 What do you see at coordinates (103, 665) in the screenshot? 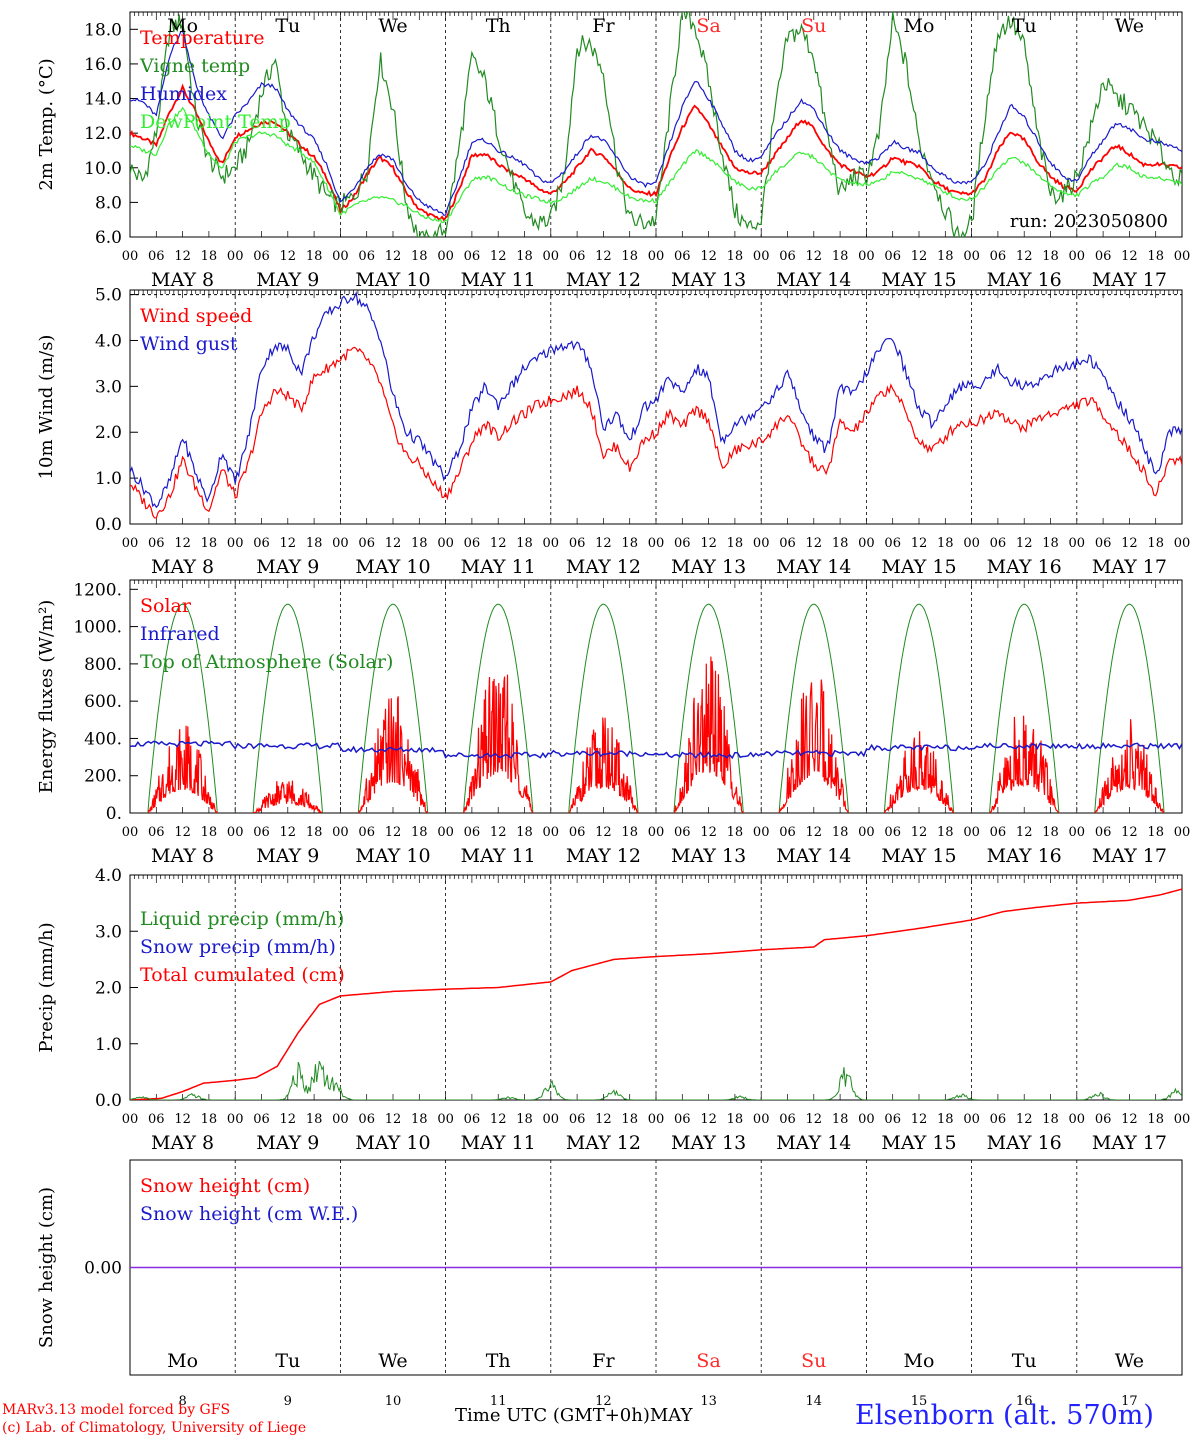
I see `y-tick-label: 800.` at bounding box center [103, 665].